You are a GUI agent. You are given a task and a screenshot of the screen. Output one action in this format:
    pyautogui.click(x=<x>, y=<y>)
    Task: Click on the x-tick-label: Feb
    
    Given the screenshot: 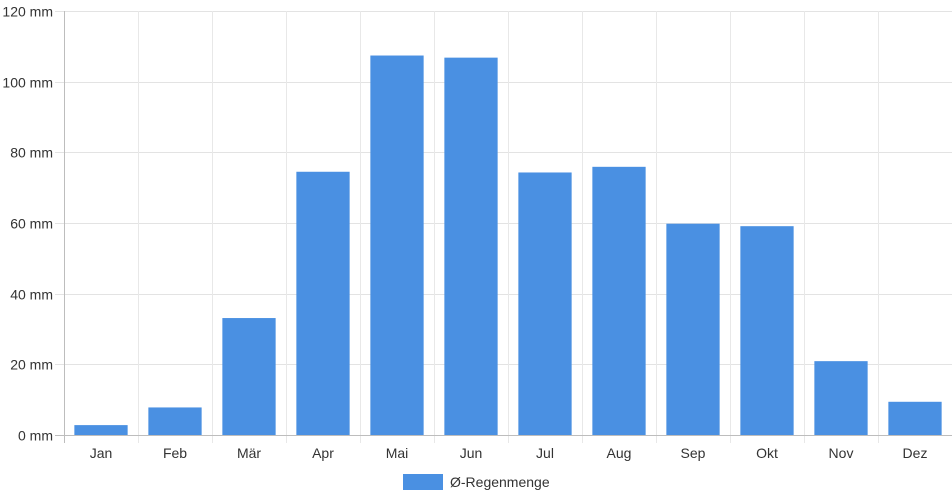 What is the action you would take?
    pyautogui.click(x=175, y=453)
    